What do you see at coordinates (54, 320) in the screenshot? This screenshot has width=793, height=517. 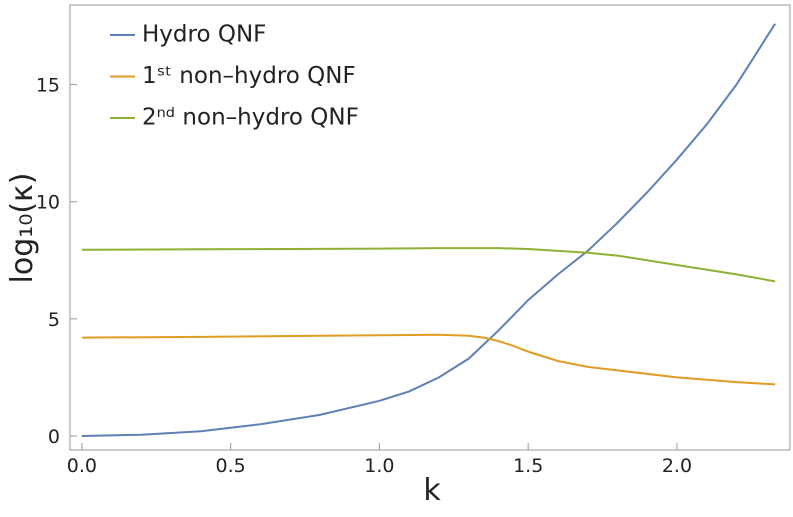 I see `y-tick-label: 5` at bounding box center [54, 320].